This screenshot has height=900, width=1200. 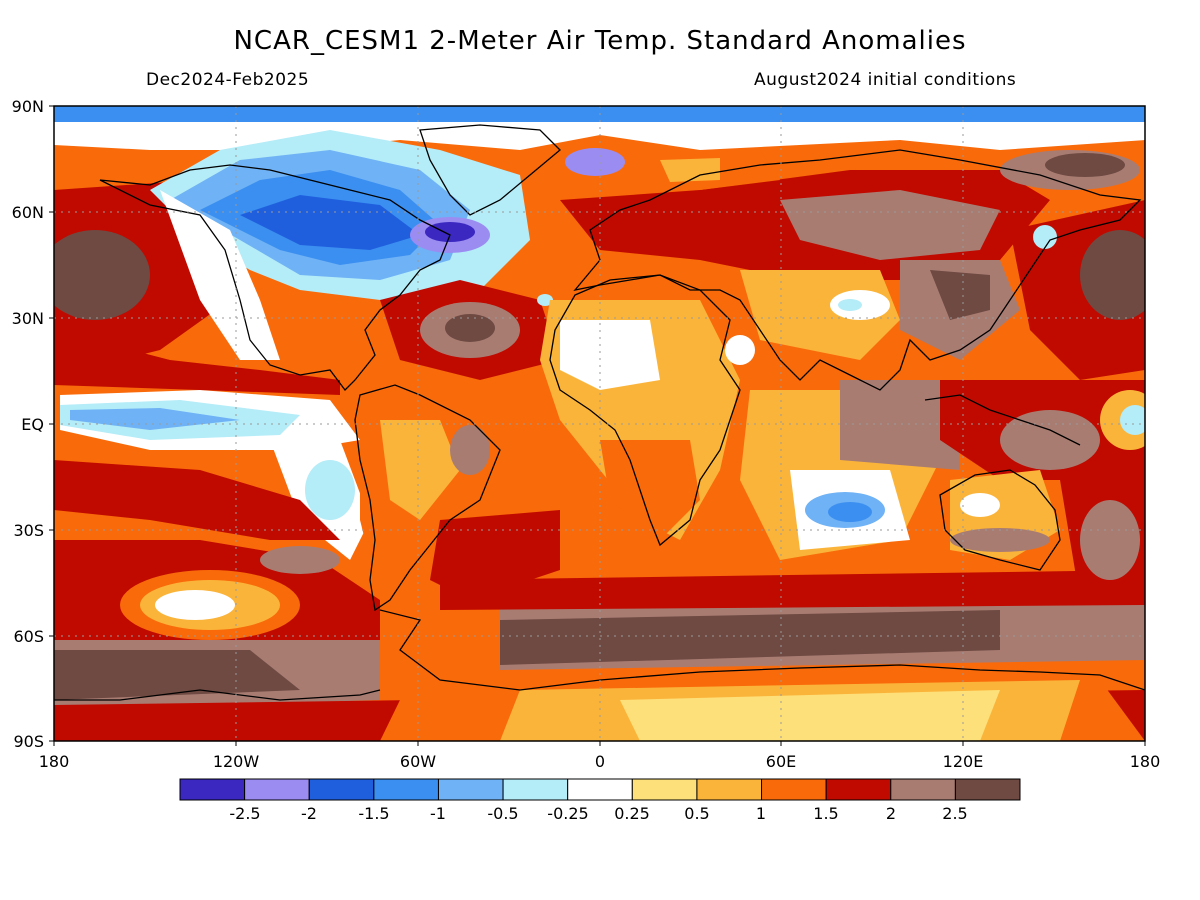 I want to click on lat-label: 90S, so click(x=28, y=741).